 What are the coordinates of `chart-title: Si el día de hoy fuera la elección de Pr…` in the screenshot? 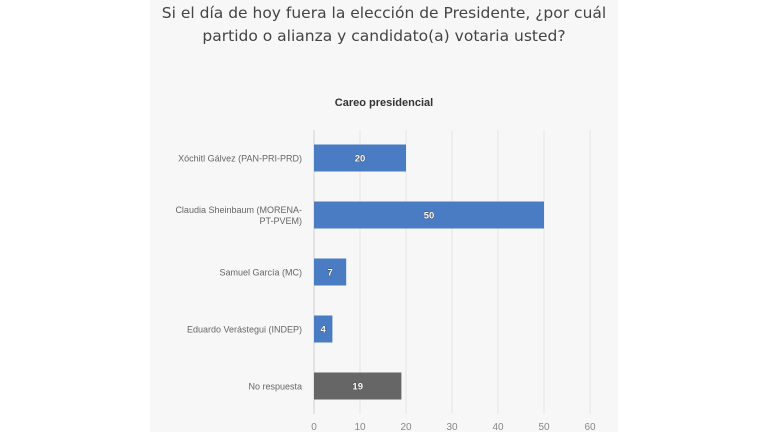 It's located at (384, 24).